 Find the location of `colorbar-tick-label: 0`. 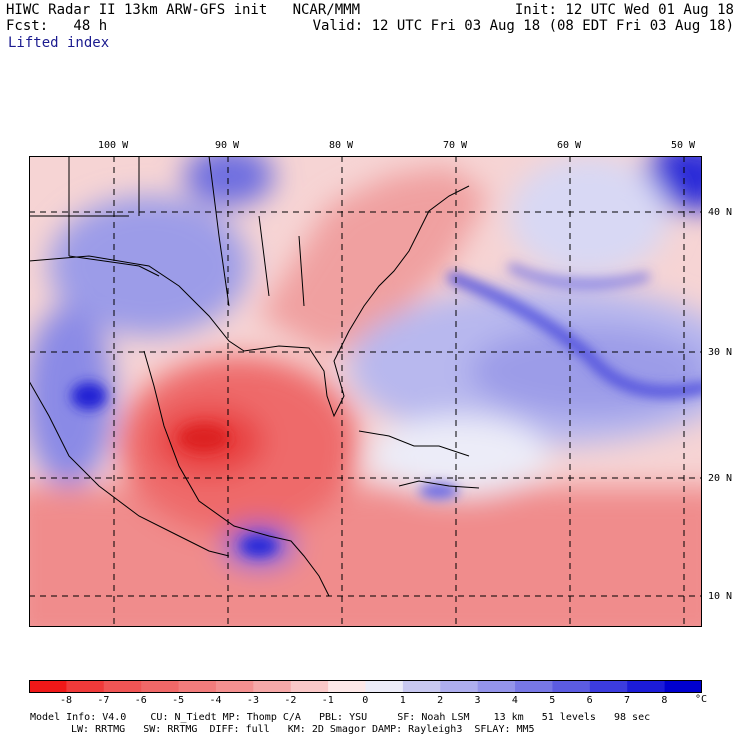

colorbar-tick-label: 0 is located at coordinates (365, 700).